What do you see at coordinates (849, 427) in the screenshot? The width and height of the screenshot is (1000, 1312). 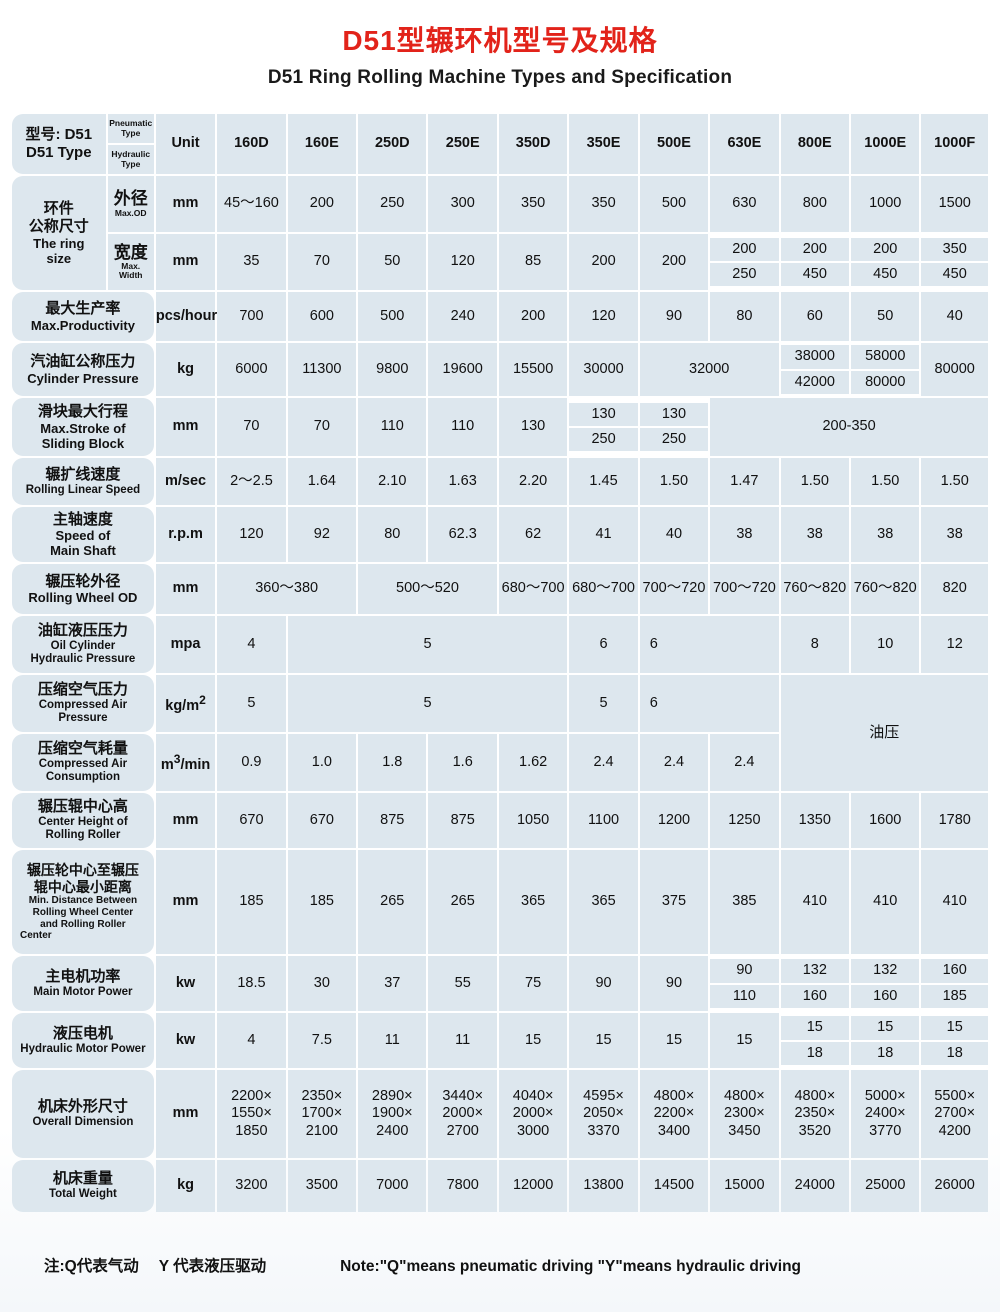 I see `cell-stroke-630E-1000F: 200-350` at bounding box center [849, 427].